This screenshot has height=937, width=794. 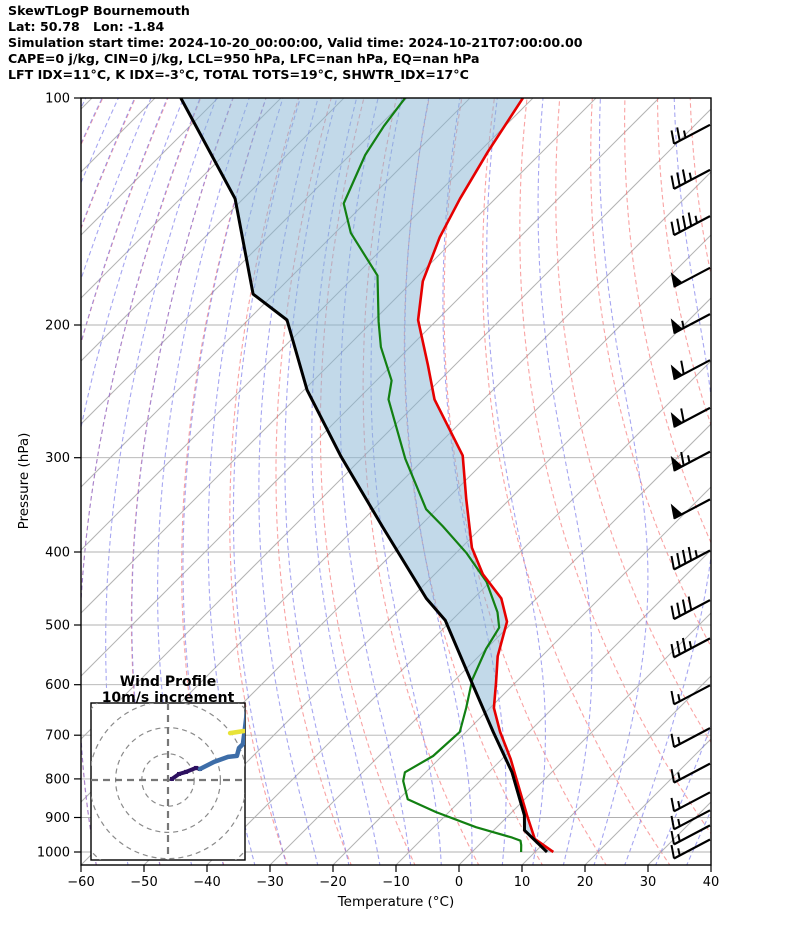 What do you see at coordinates (711, 882) in the screenshot?
I see `x-tick-label: 40` at bounding box center [711, 882].